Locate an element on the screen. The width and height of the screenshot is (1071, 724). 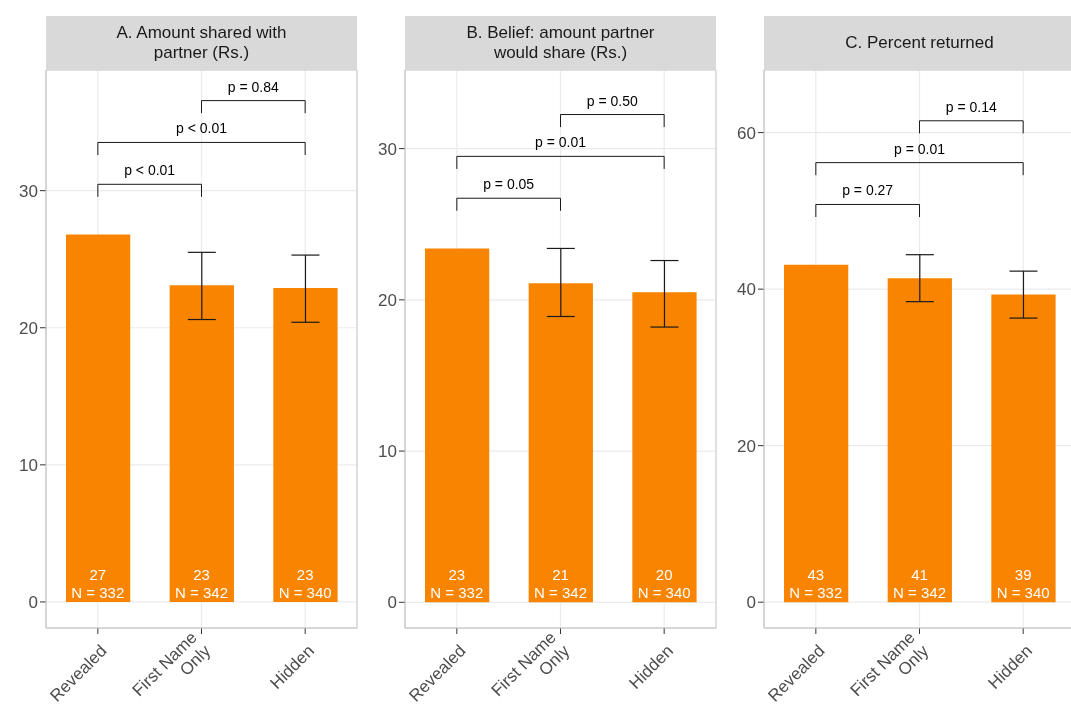
data-label: 20 is located at coordinates (664, 575).